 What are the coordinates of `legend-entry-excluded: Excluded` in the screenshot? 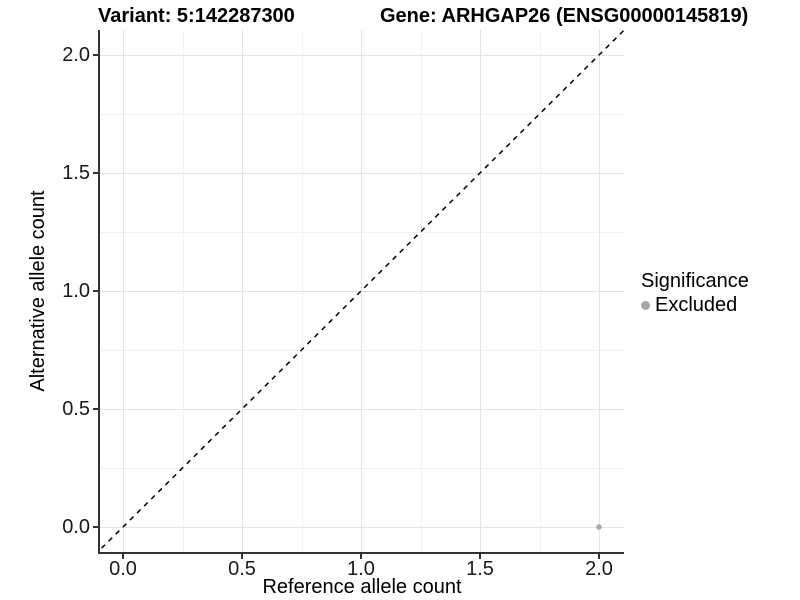 It's located at (695, 305).